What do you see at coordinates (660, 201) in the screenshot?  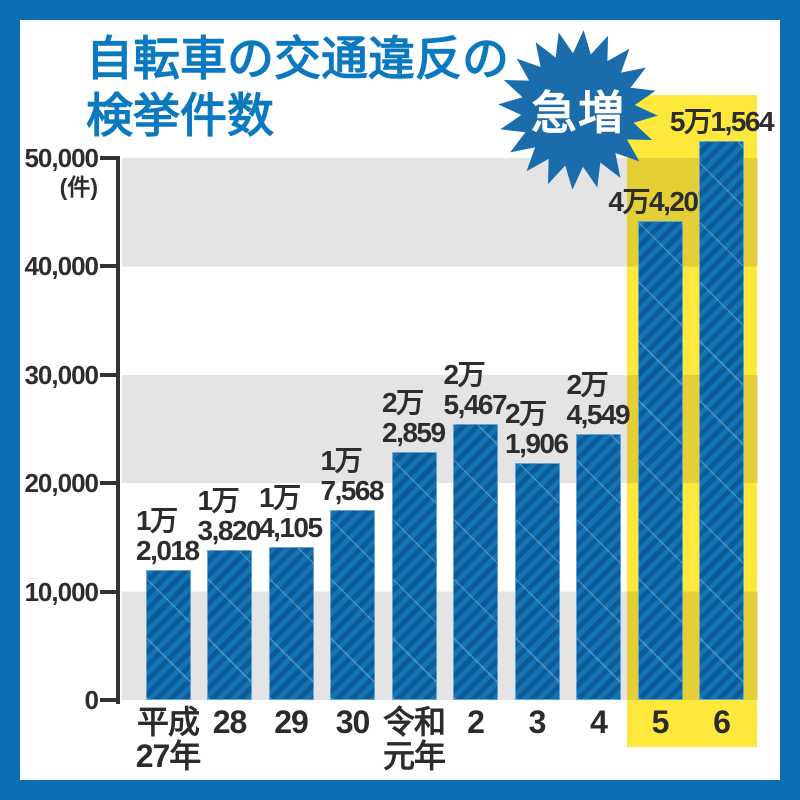 I see `bar-value-label: 4万4,207` at bounding box center [660, 201].